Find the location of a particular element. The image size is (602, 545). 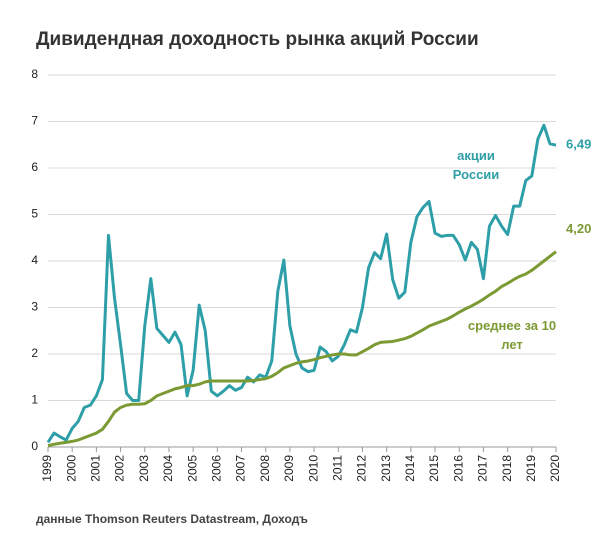

y-tick-label: 2 is located at coordinates (34, 353).